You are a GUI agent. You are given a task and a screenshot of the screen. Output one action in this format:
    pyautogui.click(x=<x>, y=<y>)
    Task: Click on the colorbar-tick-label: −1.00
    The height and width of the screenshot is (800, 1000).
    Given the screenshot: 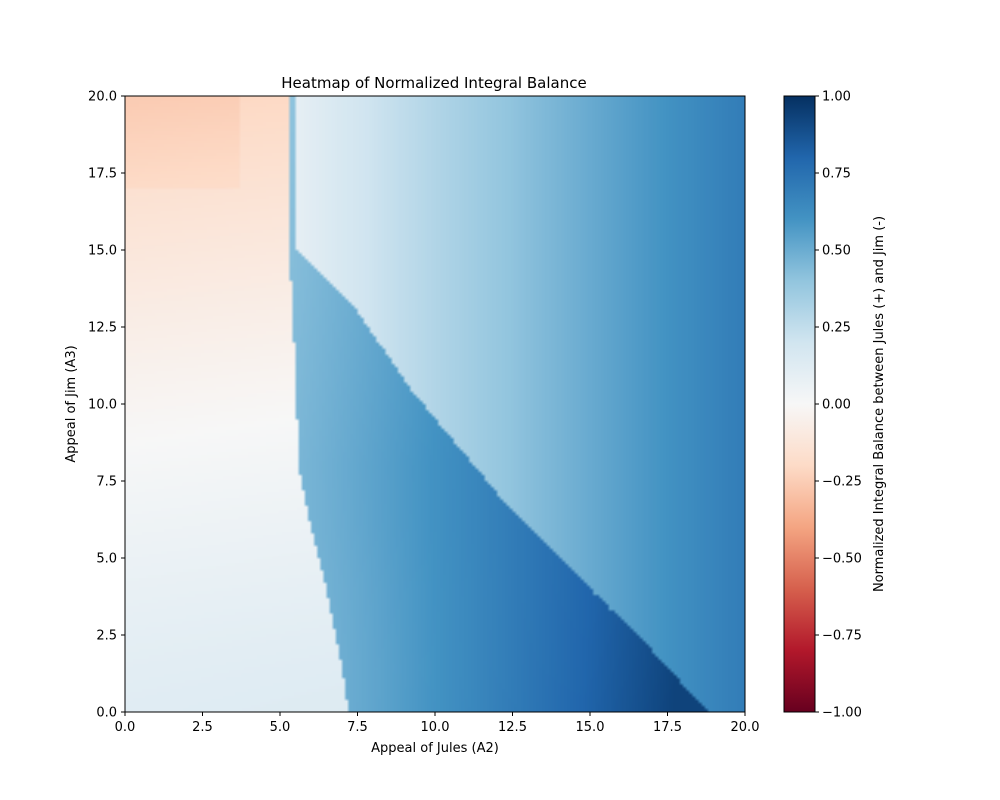 What is the action you would take?
    pyautogui.click(x=842, y=713)
    